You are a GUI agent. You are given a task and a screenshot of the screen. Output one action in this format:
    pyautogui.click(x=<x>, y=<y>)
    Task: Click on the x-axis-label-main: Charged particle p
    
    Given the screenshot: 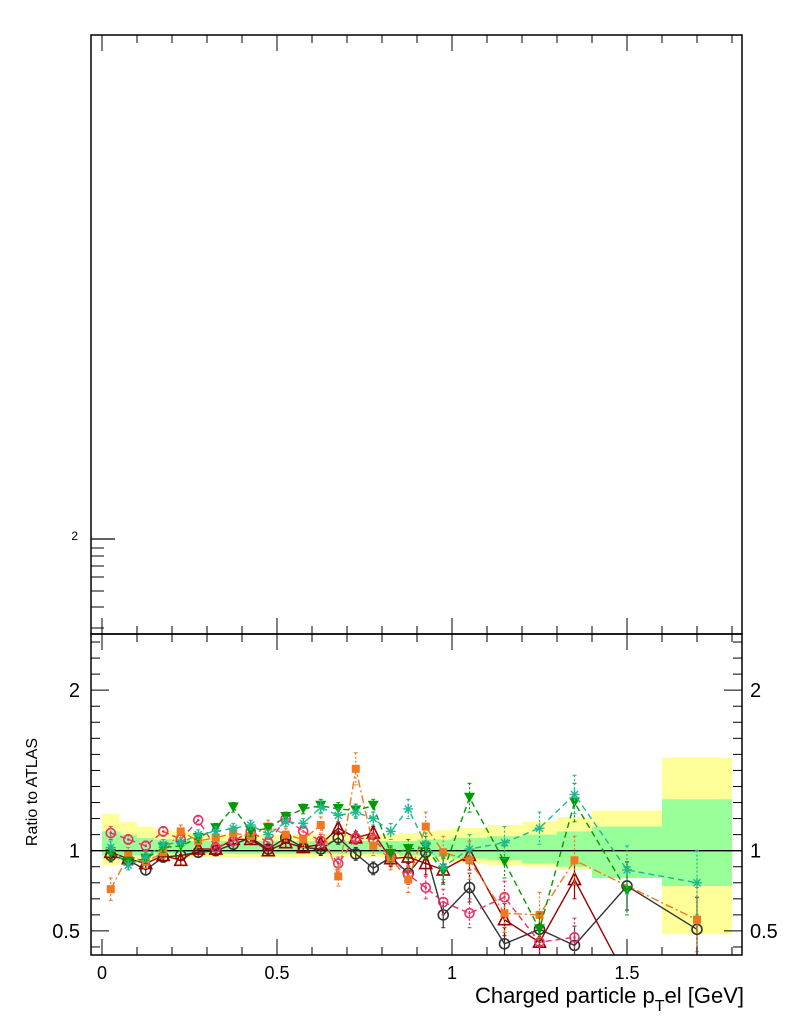 What is the action you would take?
    pyautogui.click(x=565, y=995)
    